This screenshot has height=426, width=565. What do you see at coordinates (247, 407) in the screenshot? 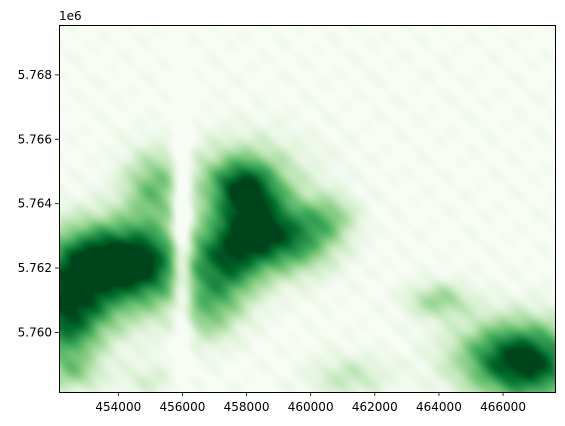
I see `x-tick-label: 458000` at bounding box center [247, 407].